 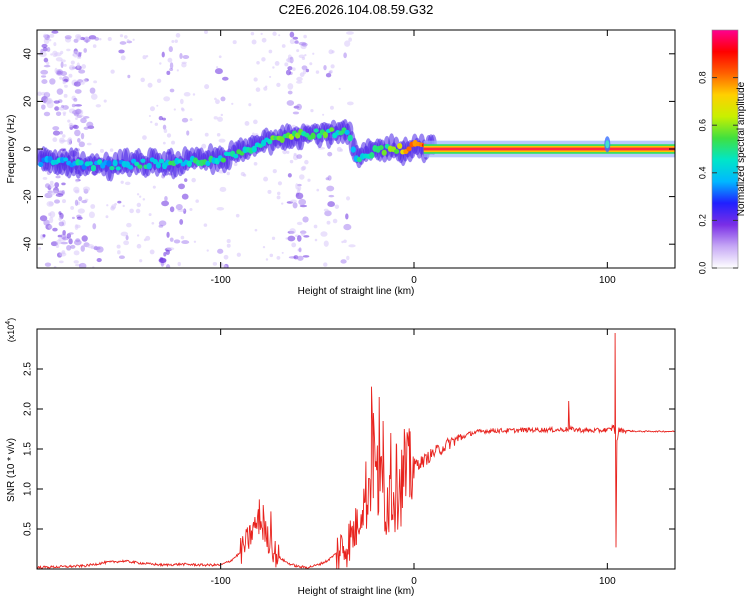 What do you see at coordinates (11, 149) in the screenshot?
I see `spectrogram-y-label: Frequency (Hz)` at bounding box center [11, 149].